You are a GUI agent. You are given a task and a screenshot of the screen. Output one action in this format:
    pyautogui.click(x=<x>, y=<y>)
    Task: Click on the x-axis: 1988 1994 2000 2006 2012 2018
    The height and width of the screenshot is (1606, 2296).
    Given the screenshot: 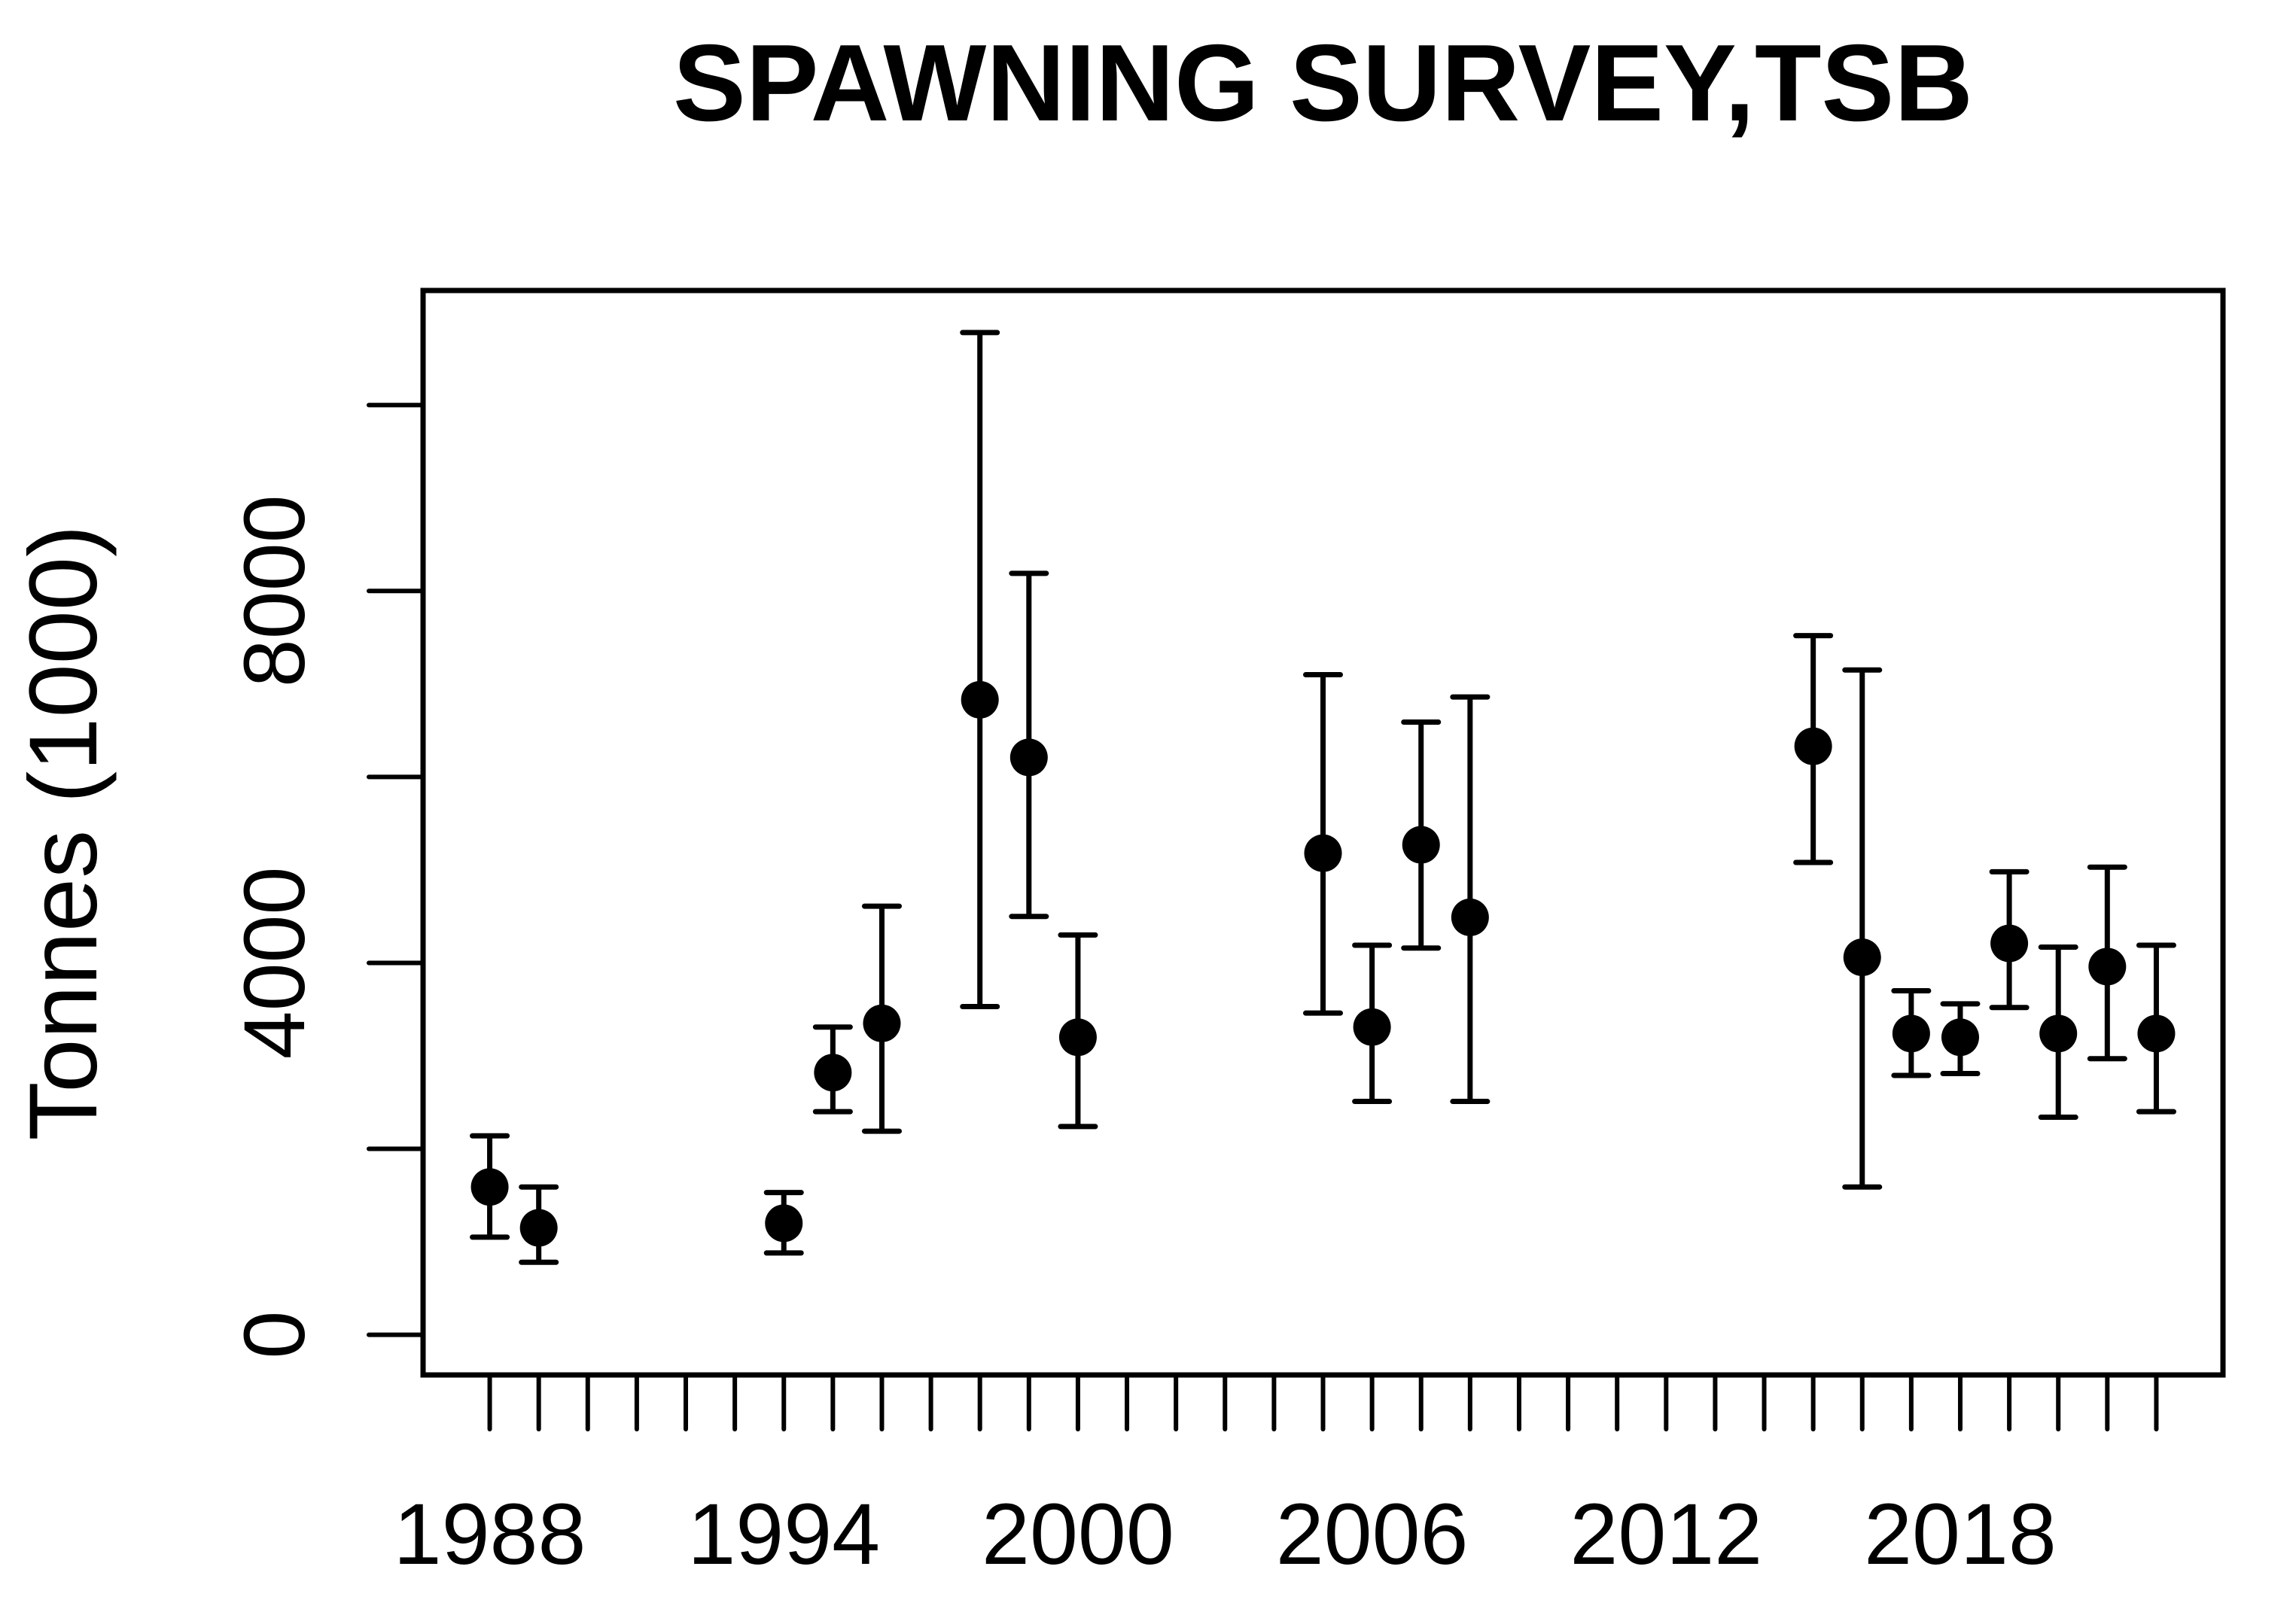 What is the action you would take?
    pyautogui.click(x=1276, y=1478)
    